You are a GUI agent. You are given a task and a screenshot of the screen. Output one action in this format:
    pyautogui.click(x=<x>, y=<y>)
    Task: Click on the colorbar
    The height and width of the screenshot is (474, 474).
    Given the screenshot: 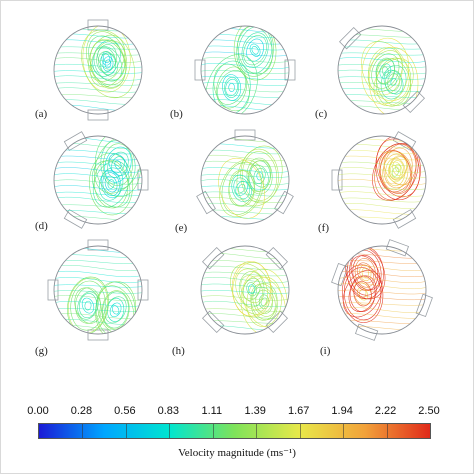 What is the action you would take?
    pyautogui.click(x=234, y=431)
    